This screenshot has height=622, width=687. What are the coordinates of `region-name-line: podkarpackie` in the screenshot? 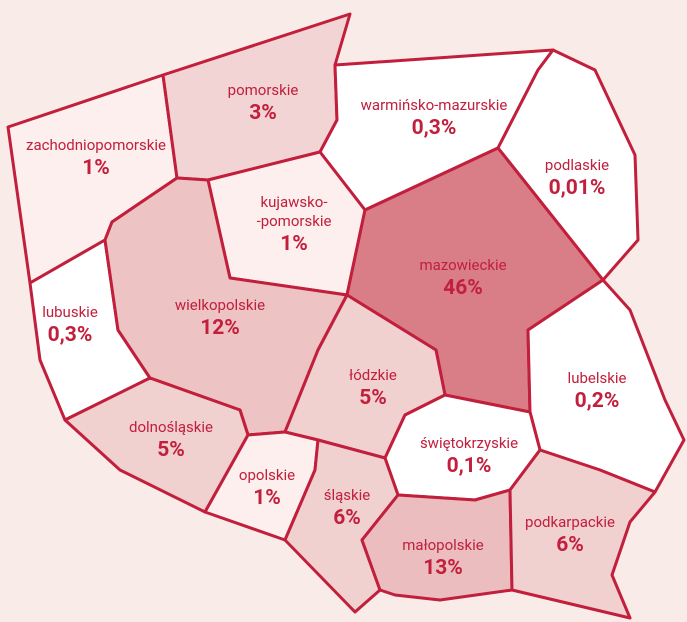 It's located at (570, 522).